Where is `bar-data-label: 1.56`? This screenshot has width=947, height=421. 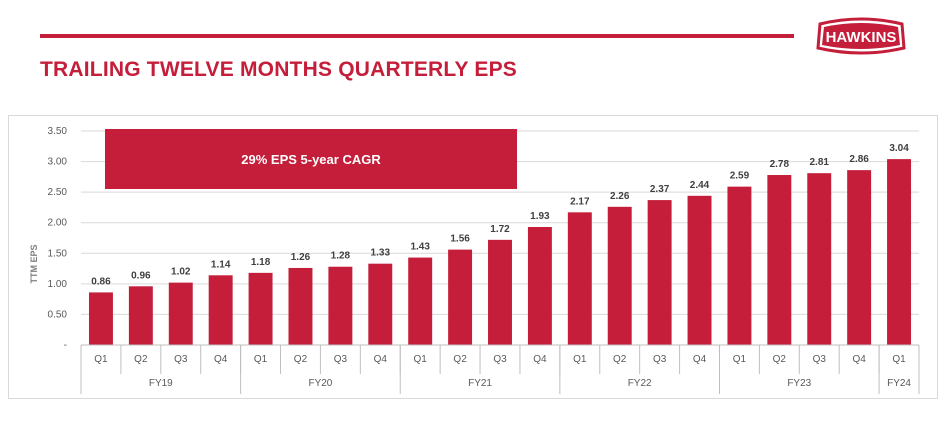
bar-data-label: 1.56 is located at coordinates (460, 239).